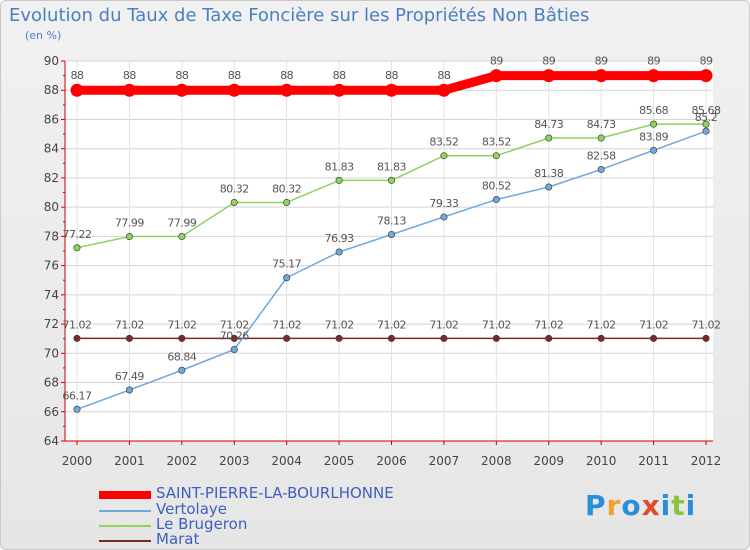  What do you see at coordinates (496, 461) in the screenshot?
I see `x-tick-label: 2008` at bounding box center [496, 461].